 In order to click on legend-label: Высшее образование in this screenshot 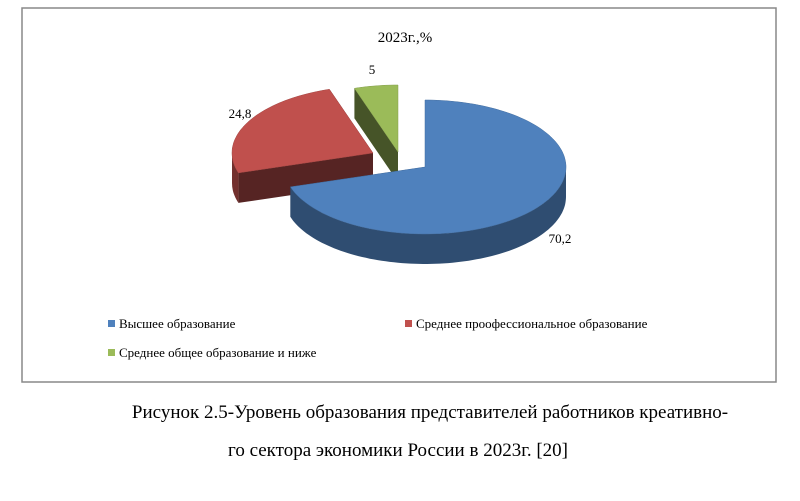, I will do `click(177, 323)`.